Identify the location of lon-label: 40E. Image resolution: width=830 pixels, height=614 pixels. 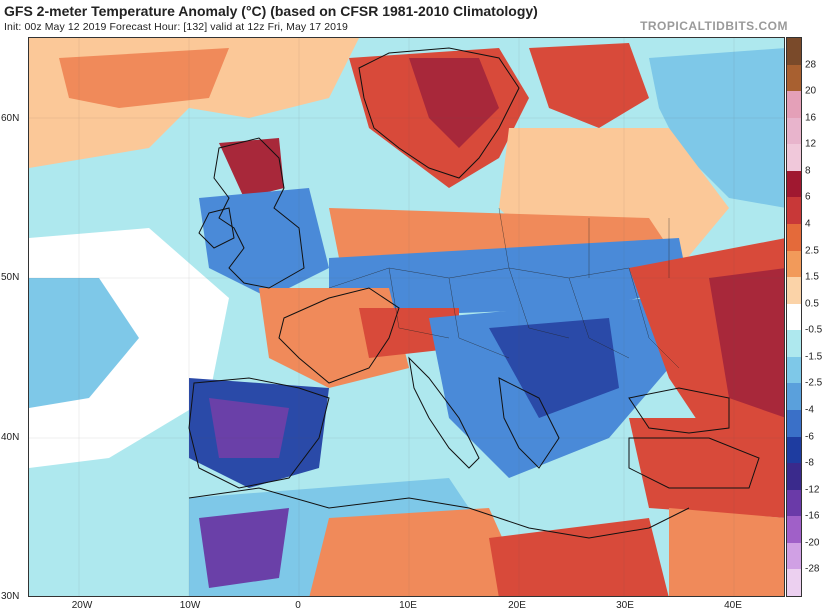
(733, 605).